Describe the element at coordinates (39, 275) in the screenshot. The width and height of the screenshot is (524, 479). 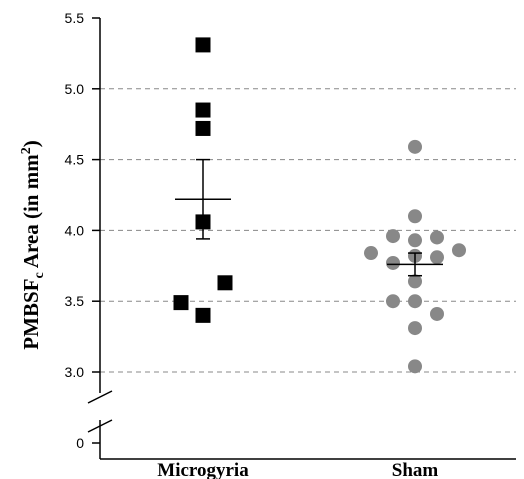
I see `y-label-subscript: c` at that location.